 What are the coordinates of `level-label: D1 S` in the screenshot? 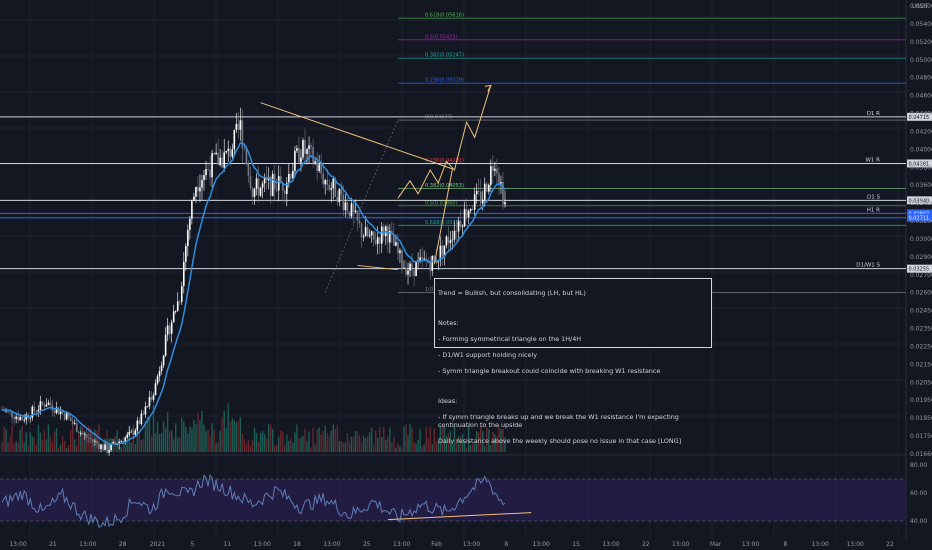 It's located at (873, 197).